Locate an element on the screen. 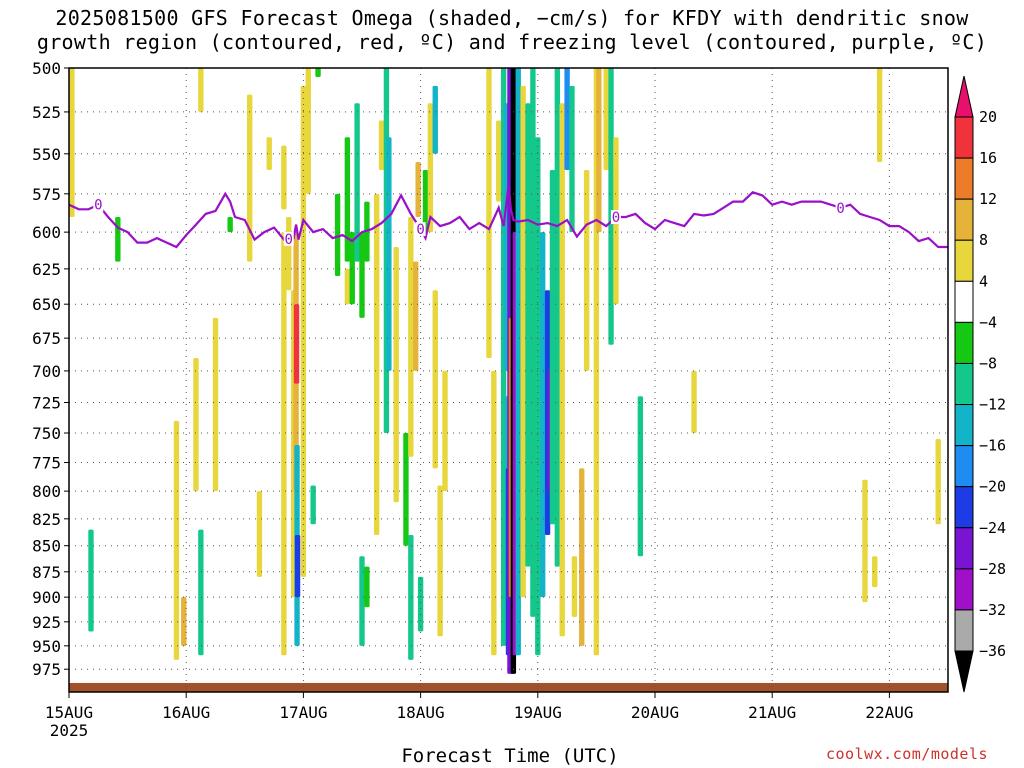  colorbar-top-arrow is located at coordinates (964, 96).